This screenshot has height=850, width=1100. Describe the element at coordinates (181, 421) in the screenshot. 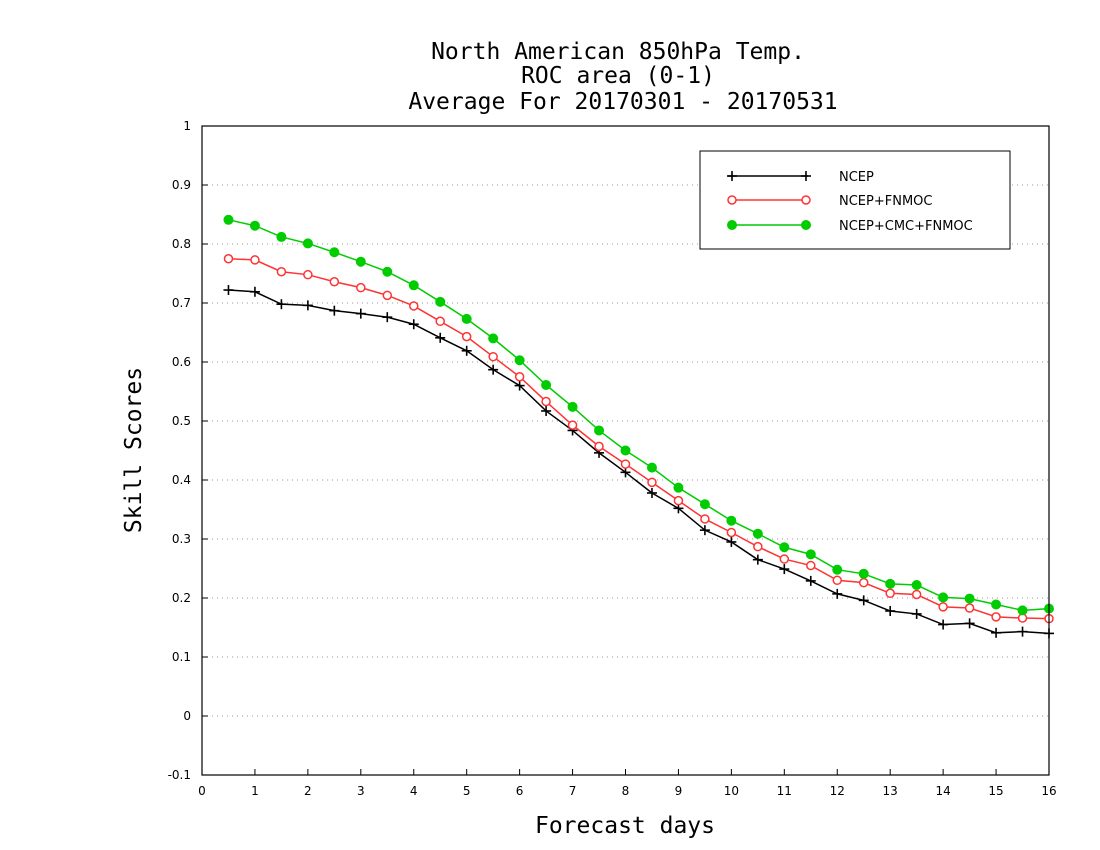

I see `y-tick-label: 0.5` at that location.